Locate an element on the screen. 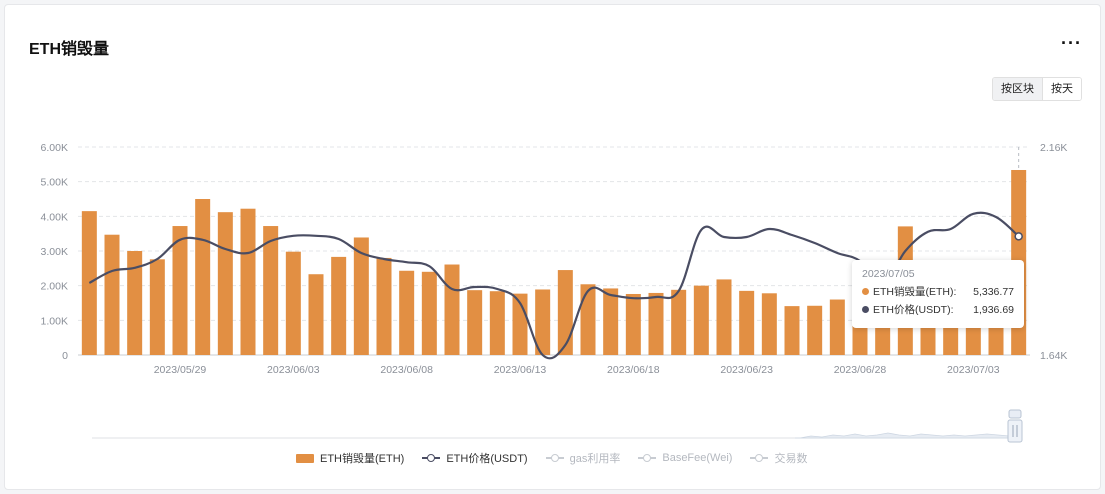 This screenshot has height=494, width=1105. tooltip-dot-price is located at coordinates (865, 309).